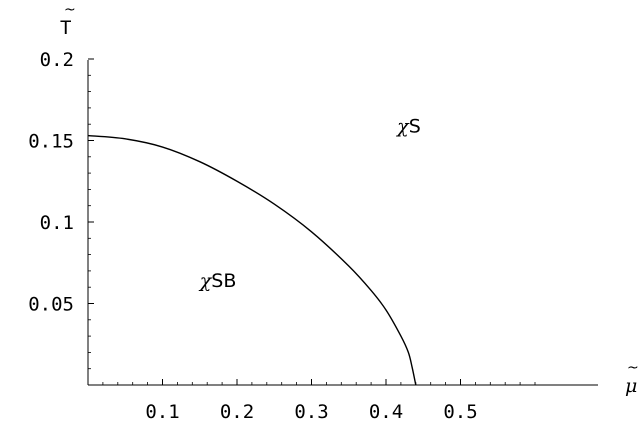 Image resolution: width=640 pixels, height=421 pixels. Describe the element at coordinates (309, 203) in the screenshot. I see `annotation-layer: χS χSB` at that location.